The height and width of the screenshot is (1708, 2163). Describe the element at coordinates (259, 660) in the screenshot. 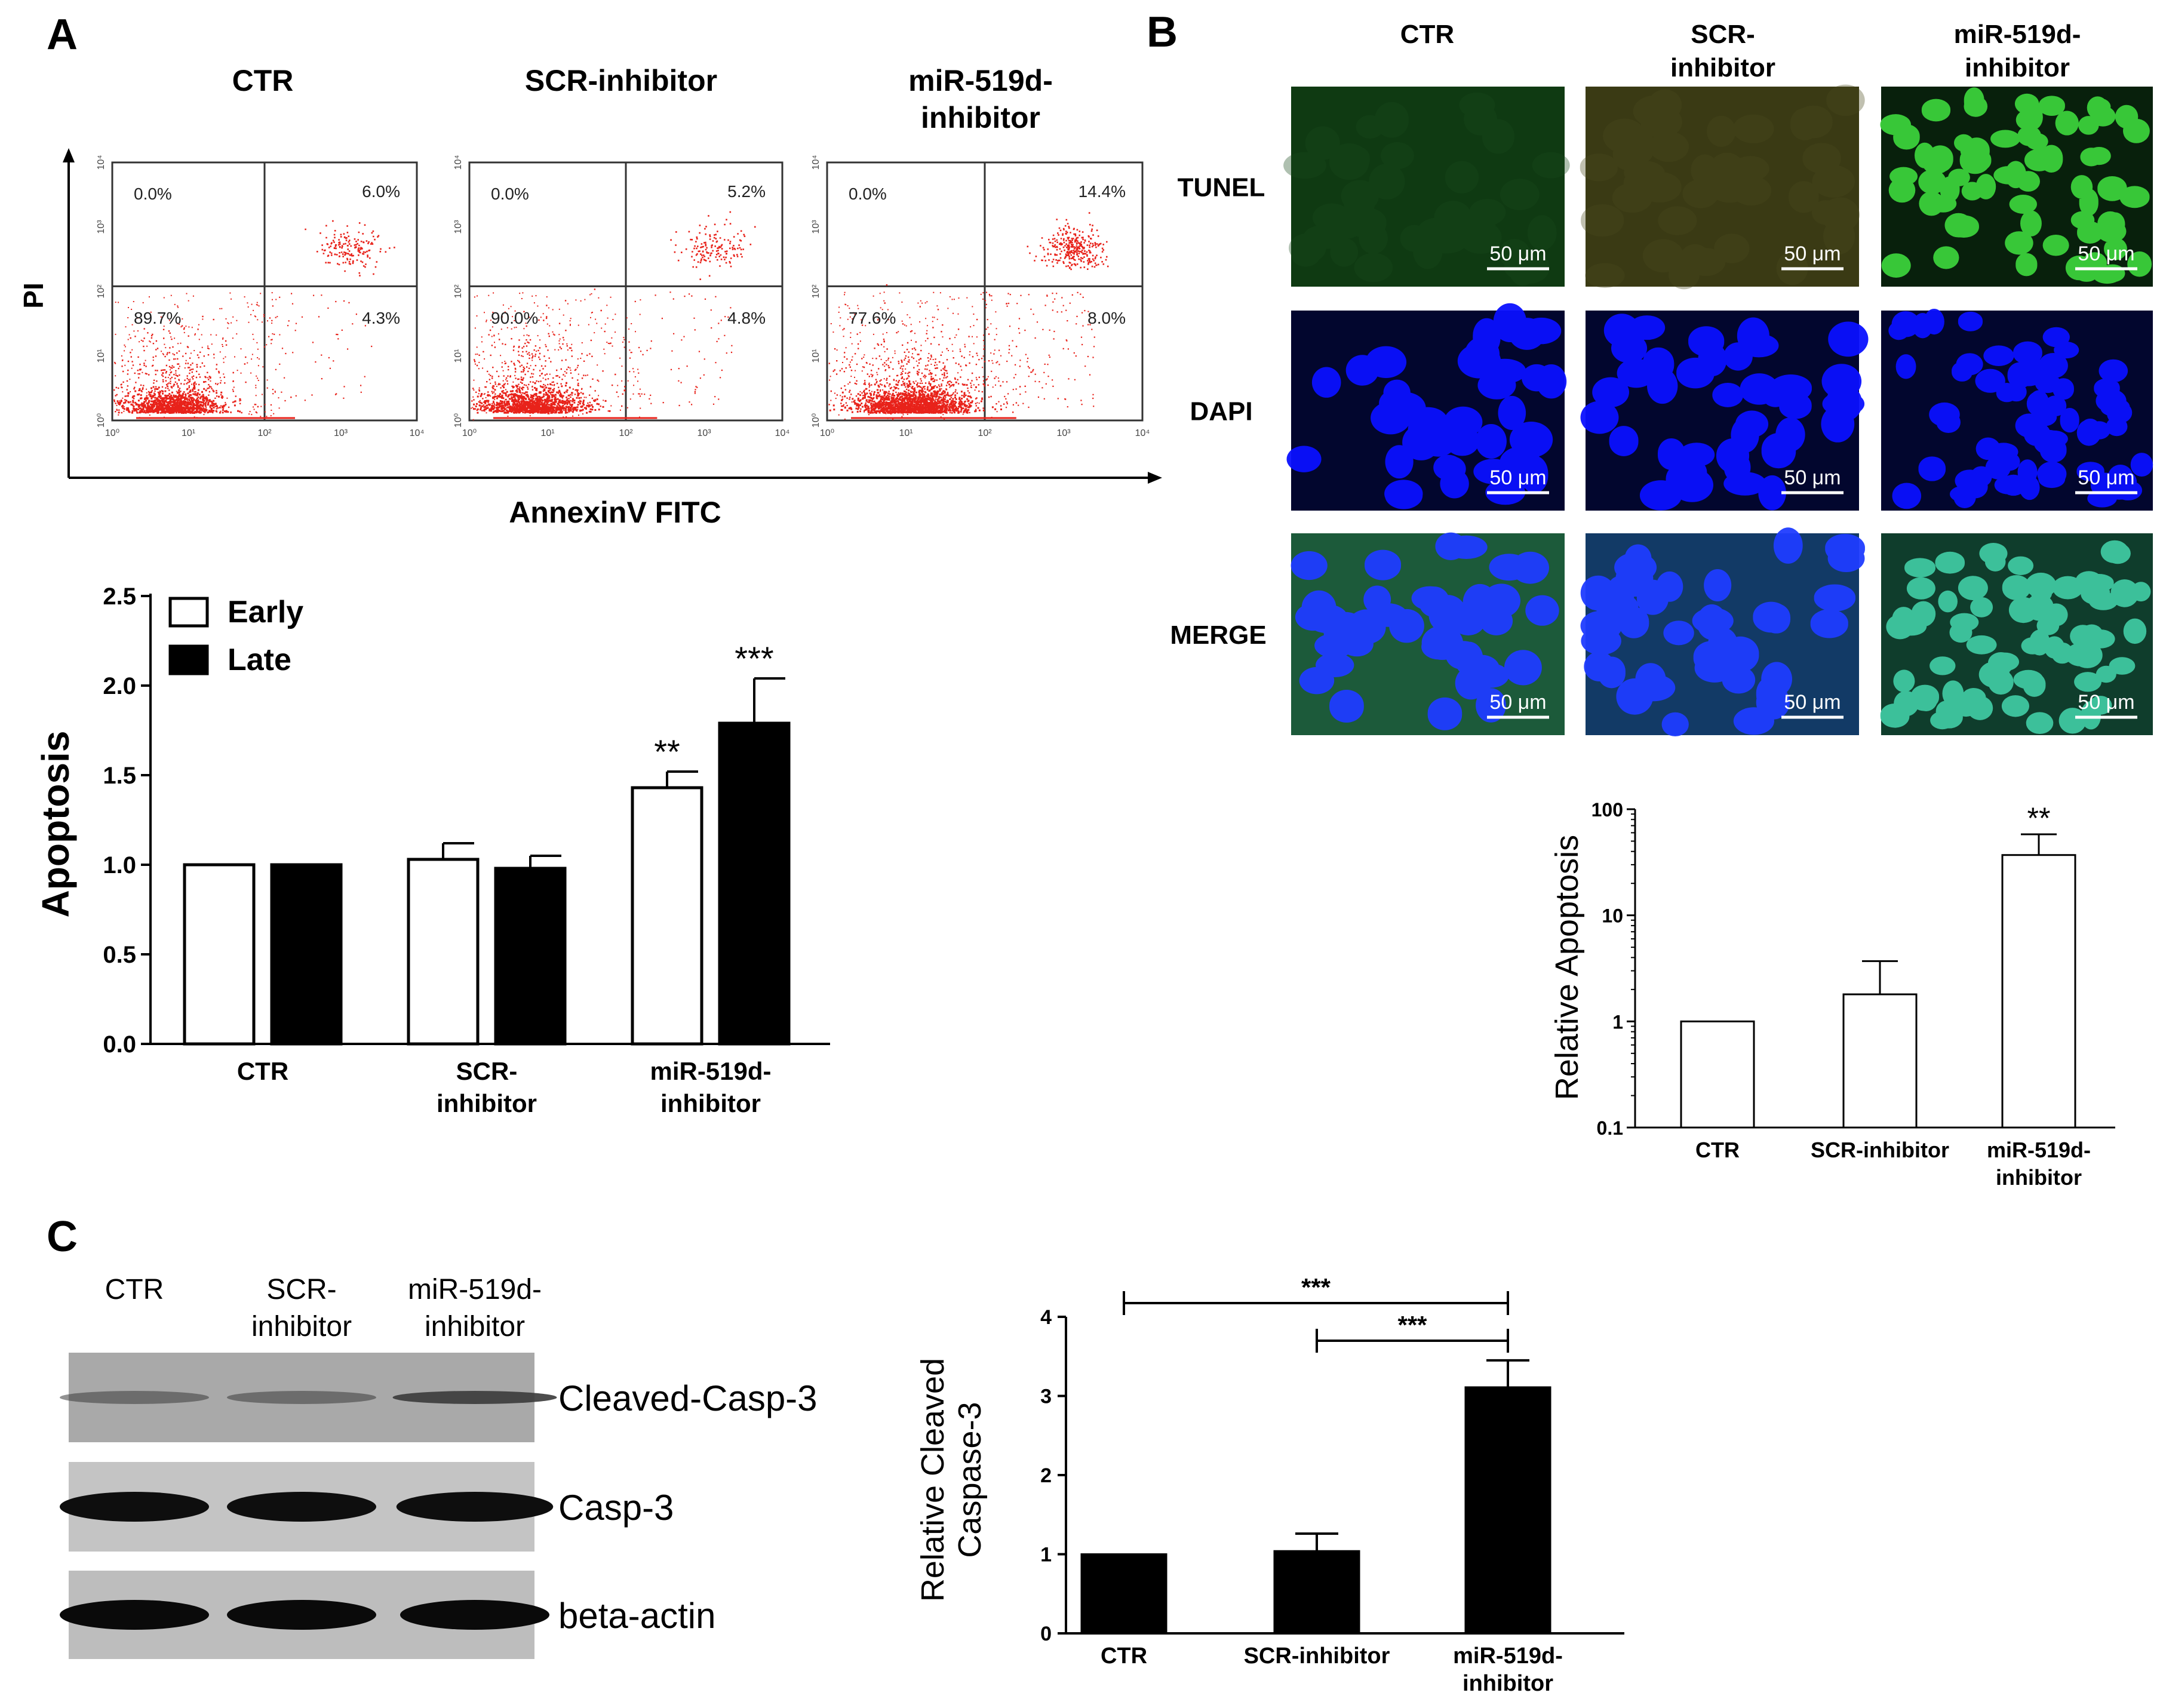

I see `legend-label: Late` at that location.